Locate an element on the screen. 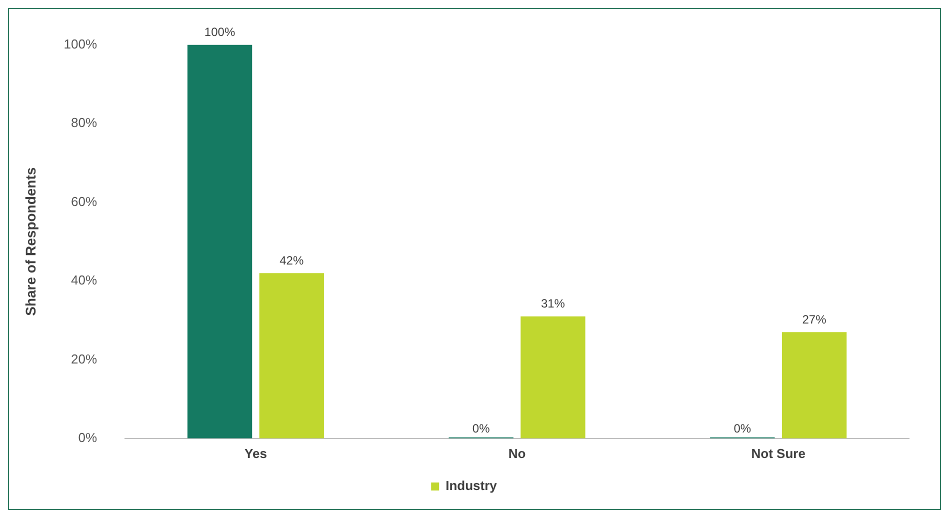 The image size is (951, 520). data-label: 27% is located at coordinates (814, 319).